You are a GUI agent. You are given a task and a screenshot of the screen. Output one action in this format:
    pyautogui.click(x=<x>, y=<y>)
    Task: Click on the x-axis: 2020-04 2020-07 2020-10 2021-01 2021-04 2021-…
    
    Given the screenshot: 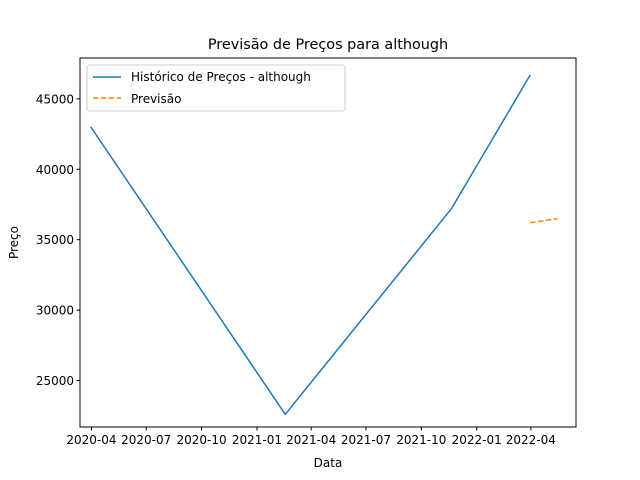 What is the action you would take?
    pyautogui.click(x=311, y=437)
    